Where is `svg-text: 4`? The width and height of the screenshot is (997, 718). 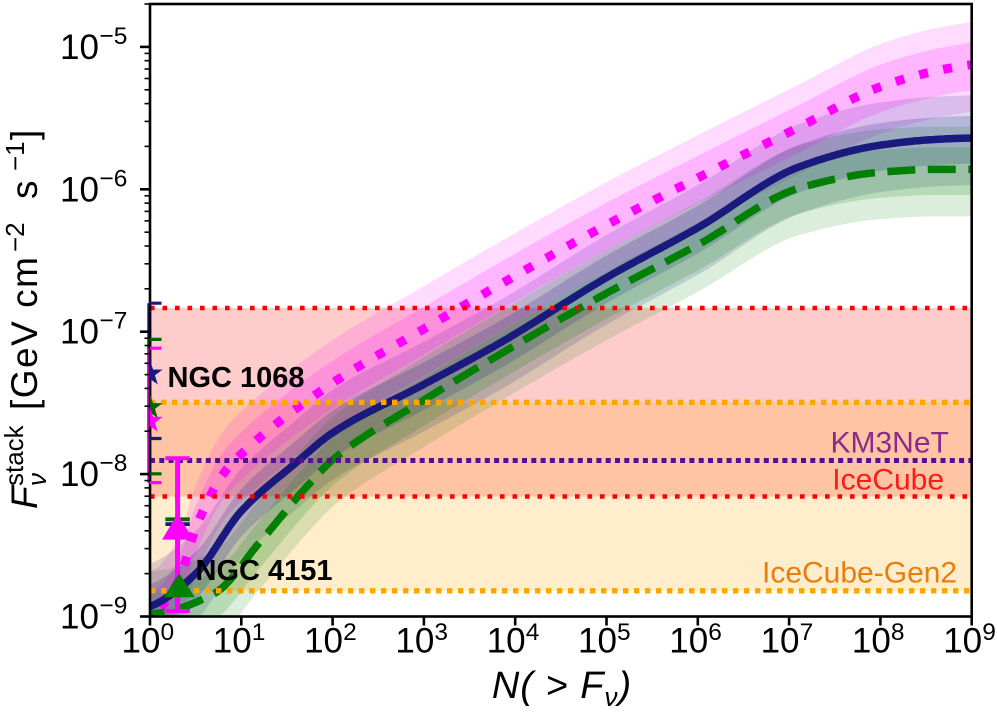 svg-text: 4 is located at coordinates (533, 632).